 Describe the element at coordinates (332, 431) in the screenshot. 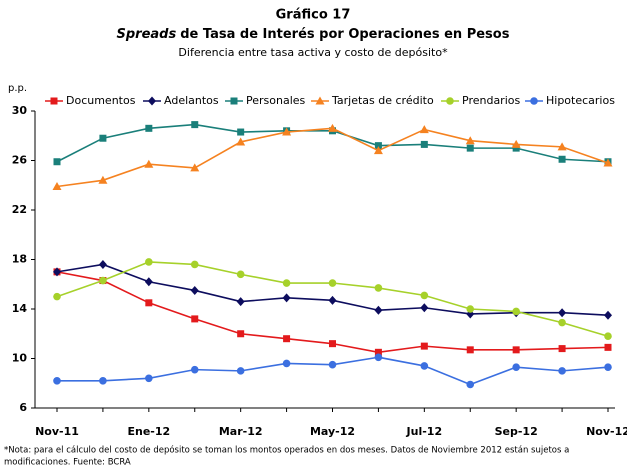

I see `x-tick-label: May-12` at that location.